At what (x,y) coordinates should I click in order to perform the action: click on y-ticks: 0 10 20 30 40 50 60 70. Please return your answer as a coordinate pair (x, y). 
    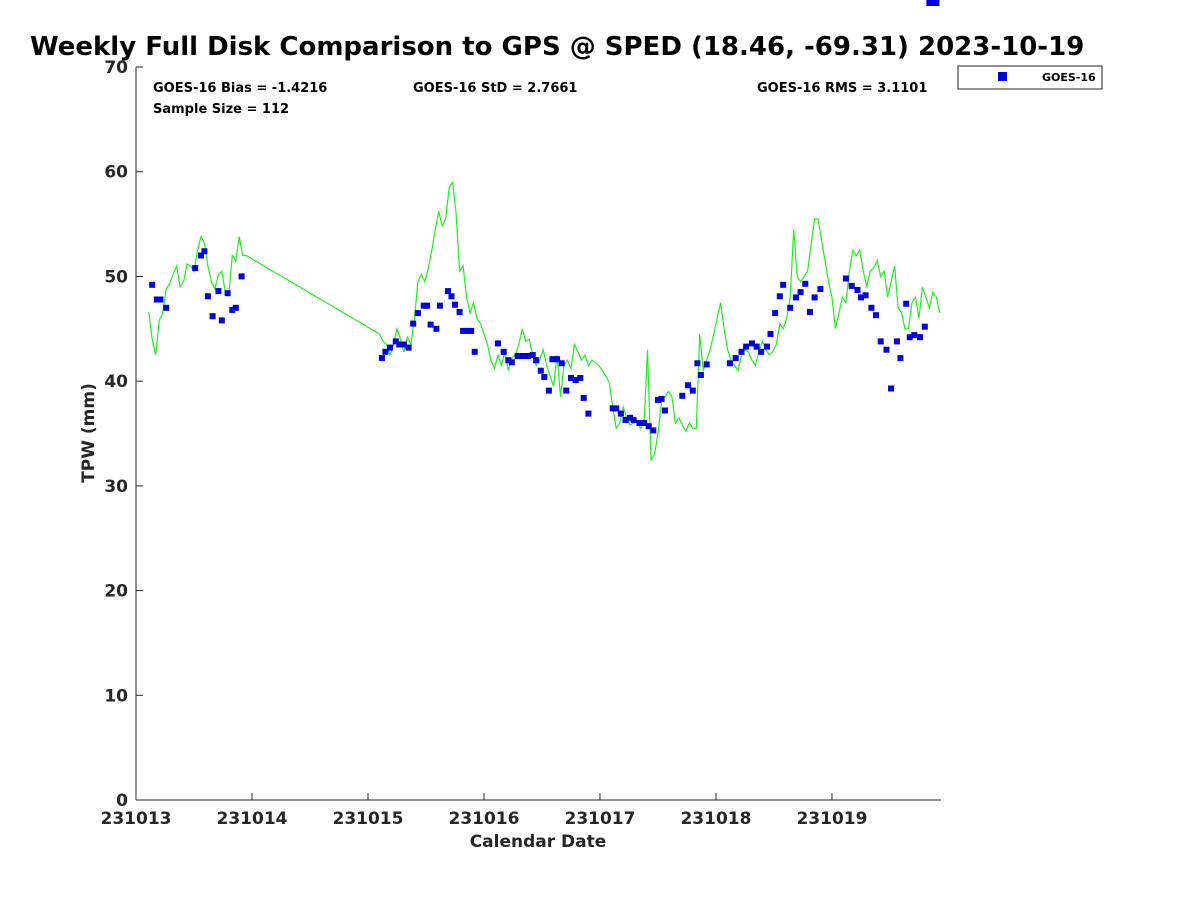
    Looking at the image, I should click on (123, 434).